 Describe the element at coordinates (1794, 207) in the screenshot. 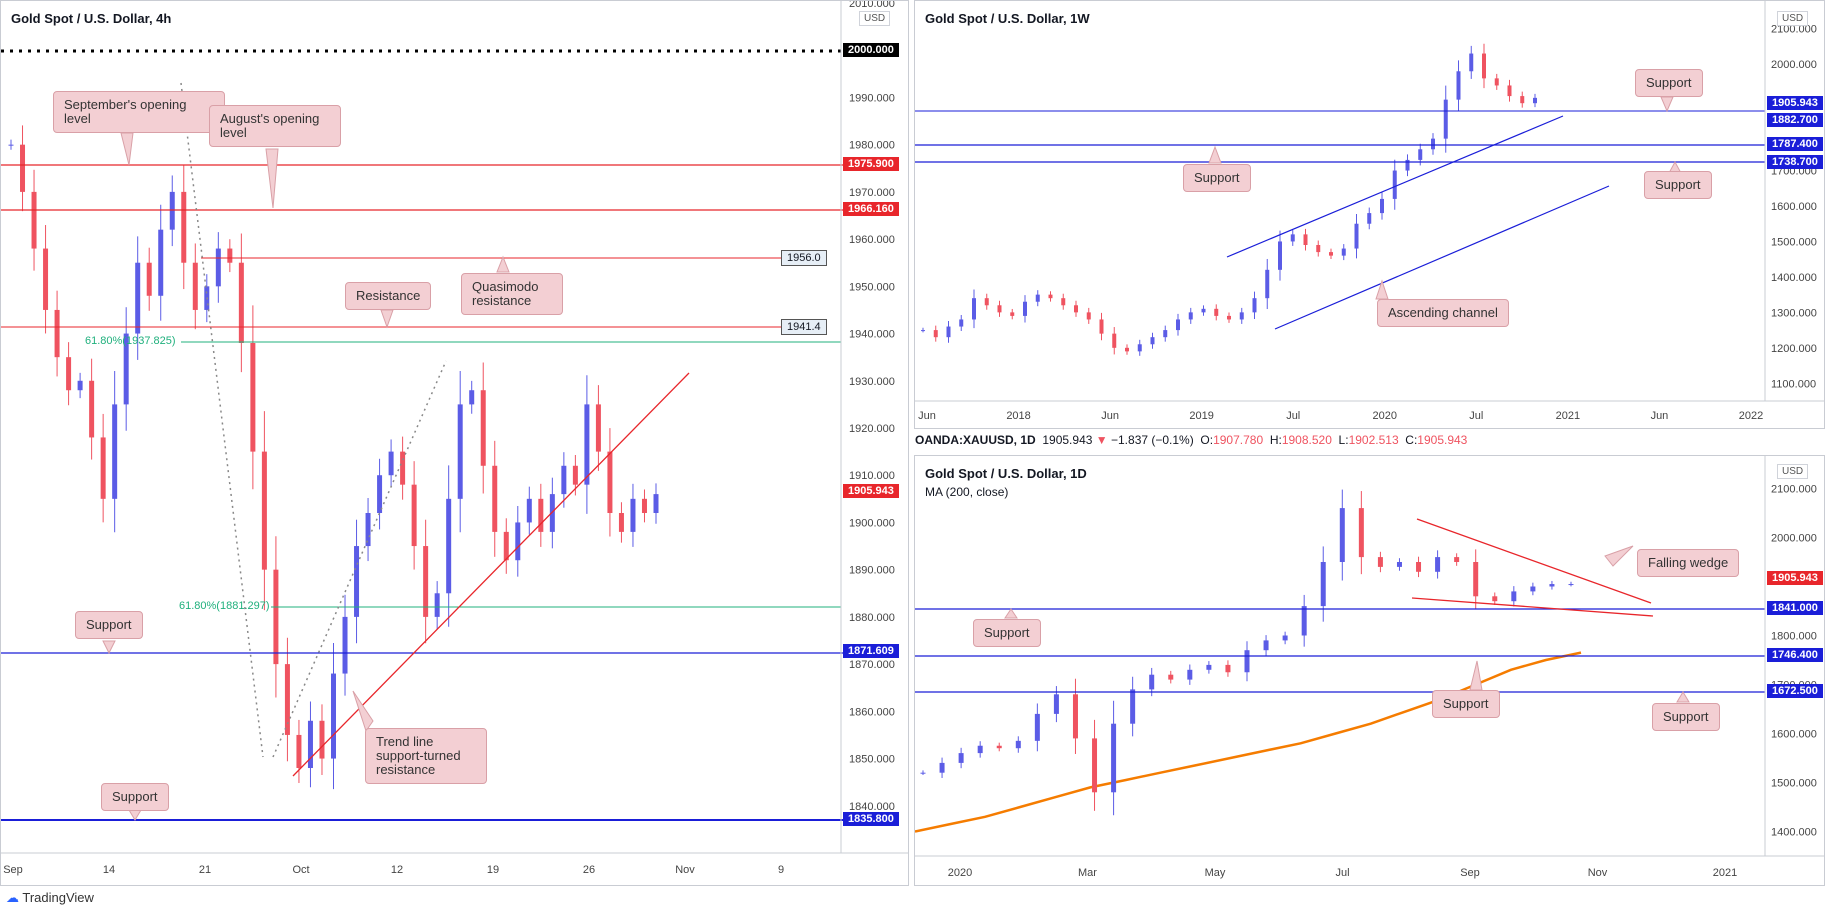

I see `axis-1w-y-tick: 1600.000` at that location.